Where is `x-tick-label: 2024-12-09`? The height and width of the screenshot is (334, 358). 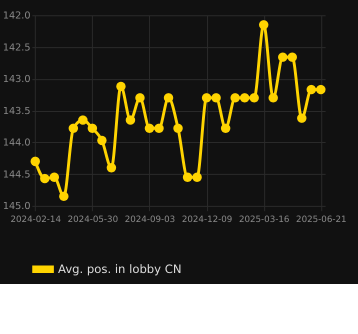
x-tick-label: 2024-12-09 is located at coordinates (207, 219).